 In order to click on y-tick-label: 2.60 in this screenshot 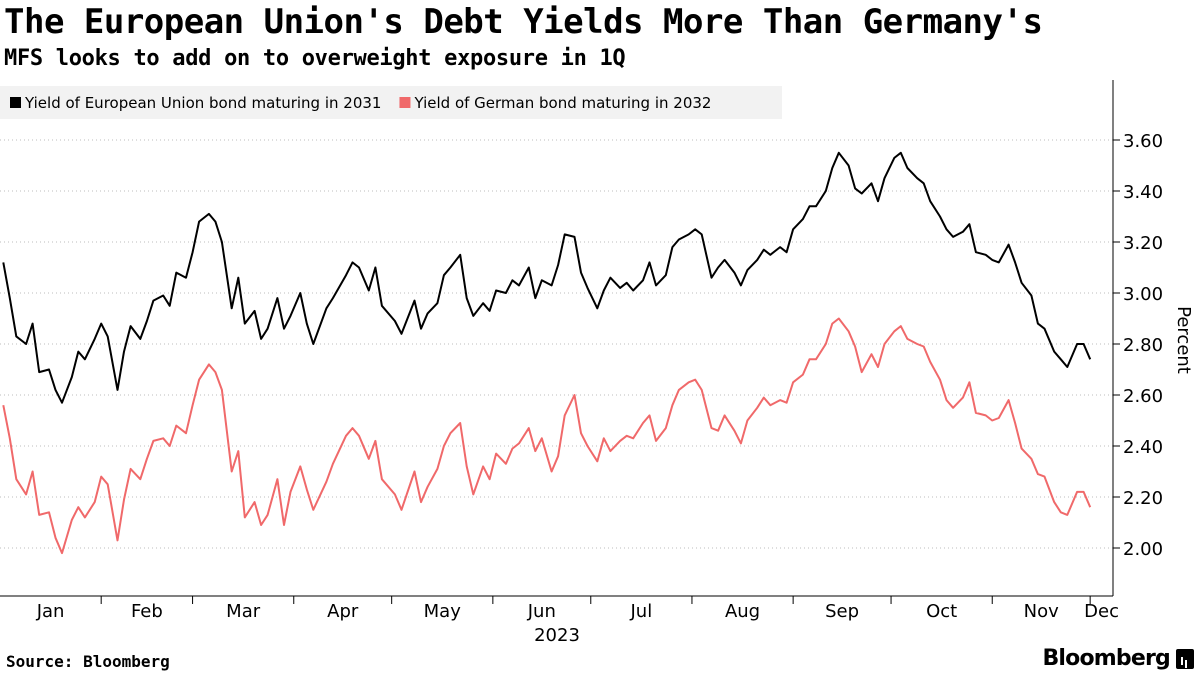, I will do `click(1143, 396)`.